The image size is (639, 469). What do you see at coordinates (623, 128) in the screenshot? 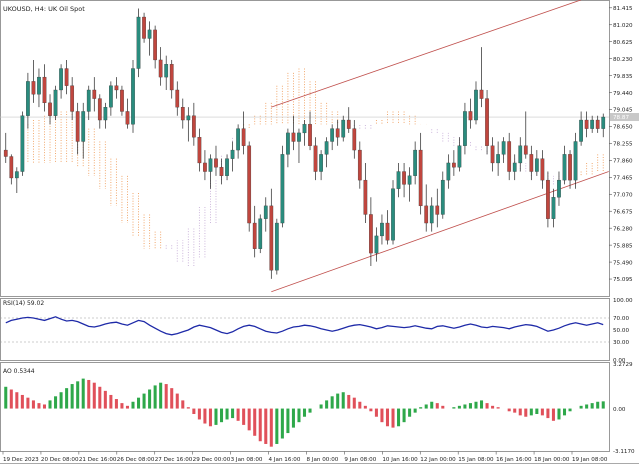
I see `price-tick-label: 78.650` at bounding box center [623, 128].